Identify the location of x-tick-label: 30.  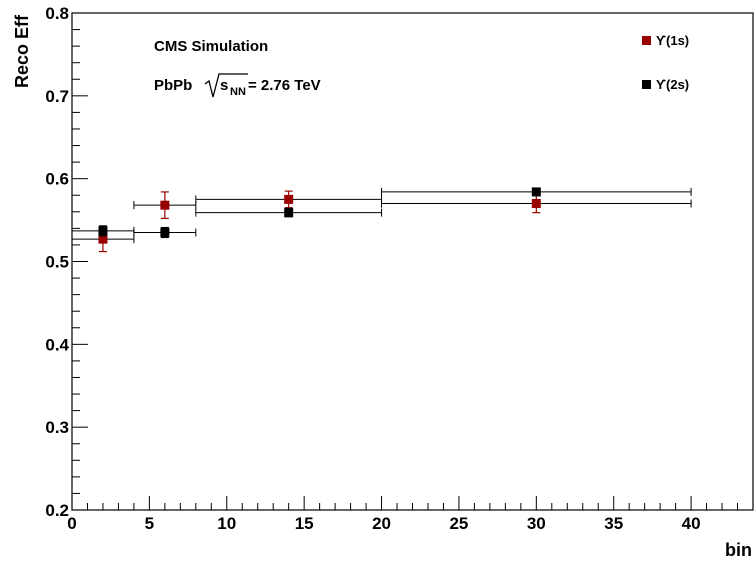
(536, 523).